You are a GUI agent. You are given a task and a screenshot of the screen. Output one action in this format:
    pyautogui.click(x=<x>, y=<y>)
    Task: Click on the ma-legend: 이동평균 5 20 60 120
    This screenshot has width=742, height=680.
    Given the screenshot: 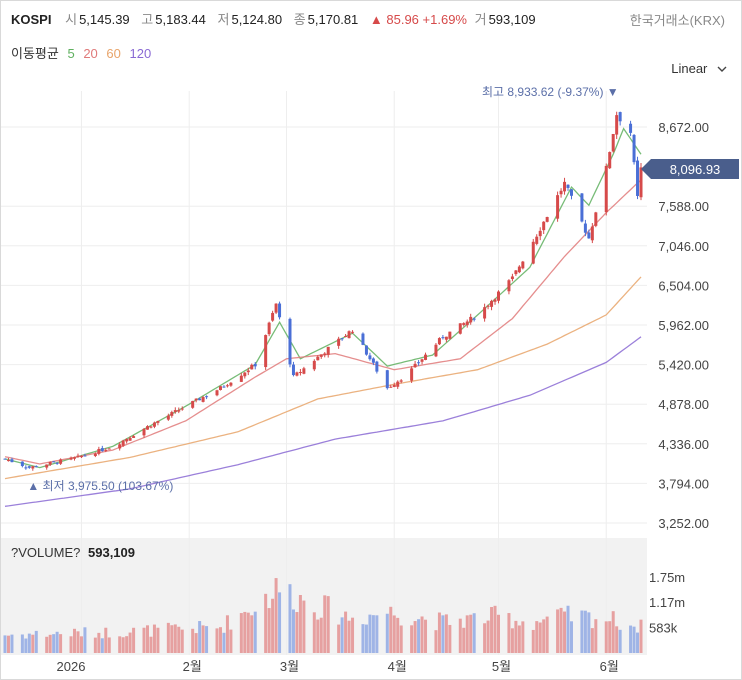 What is the action you would take?
    pyautogui.click(x=83, y=52)
    